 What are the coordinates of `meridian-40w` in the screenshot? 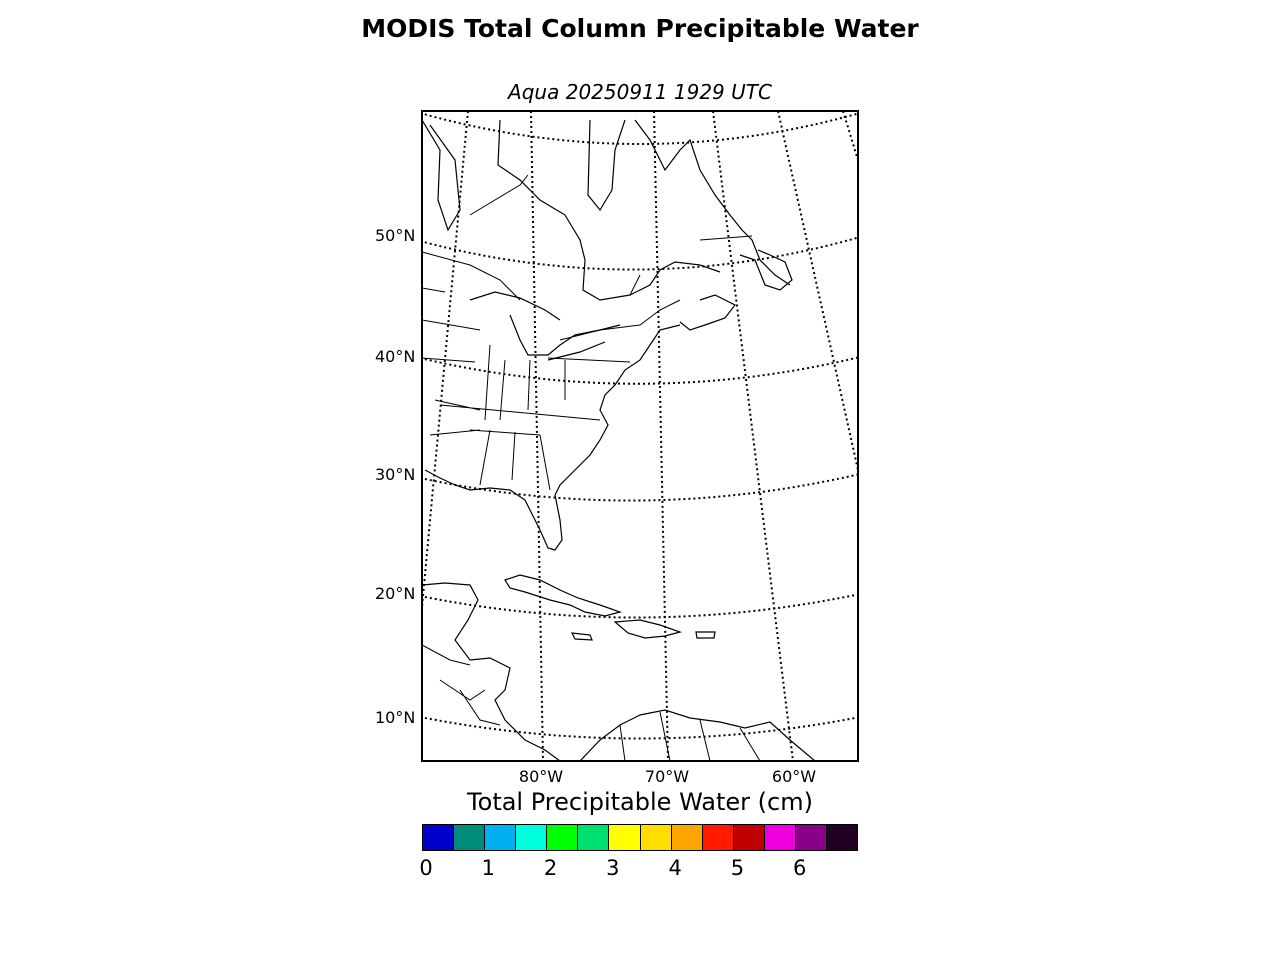 It's located at (850, 136).